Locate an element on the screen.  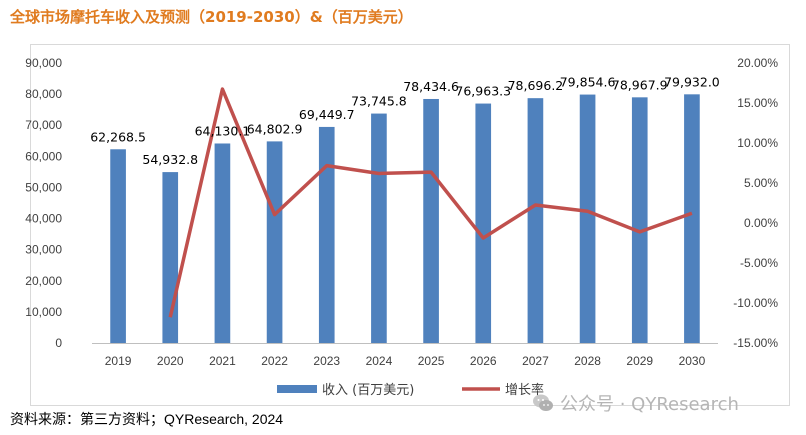
data-label: 73,745.8 is located at coordinates (379, 101).